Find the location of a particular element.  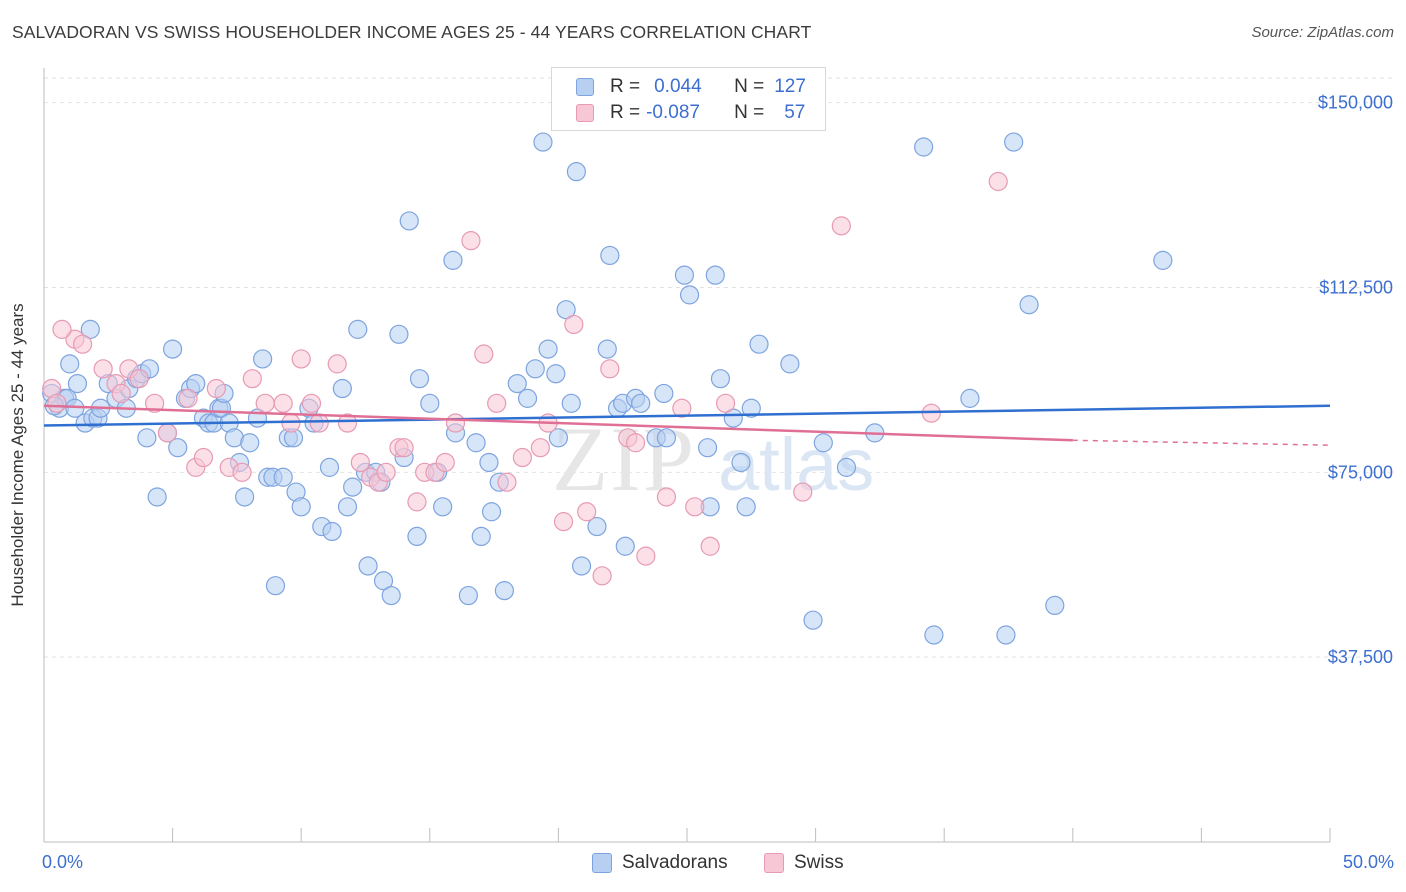

legend-item-swiss: Swiss is located at coordinates (804, 863).